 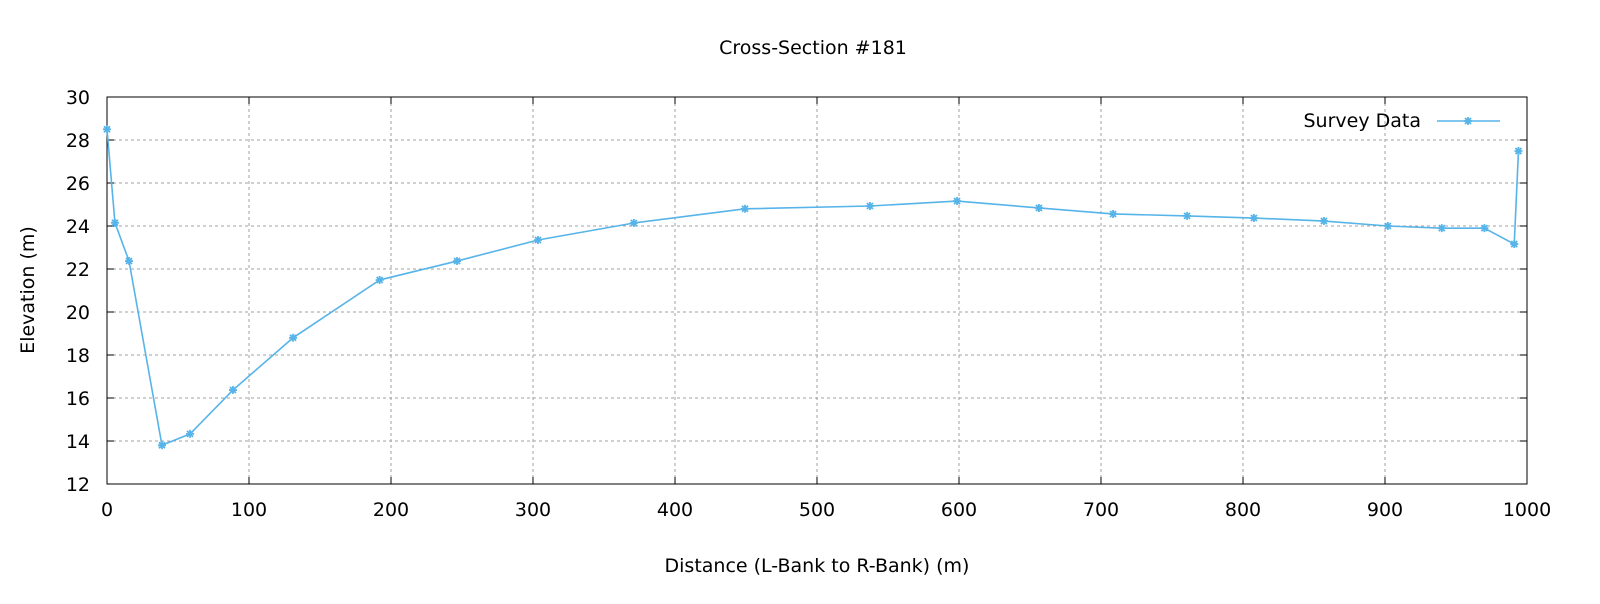 What do you see at coordinates (813, 48) in the screenshot?
I see `chart-title: Cross-Section #181` at bounding box center [813, 48].